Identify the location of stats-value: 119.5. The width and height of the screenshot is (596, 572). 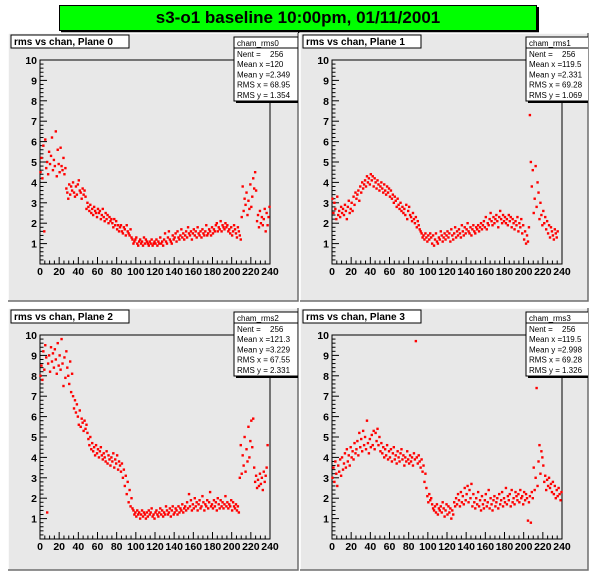
(572, 339).